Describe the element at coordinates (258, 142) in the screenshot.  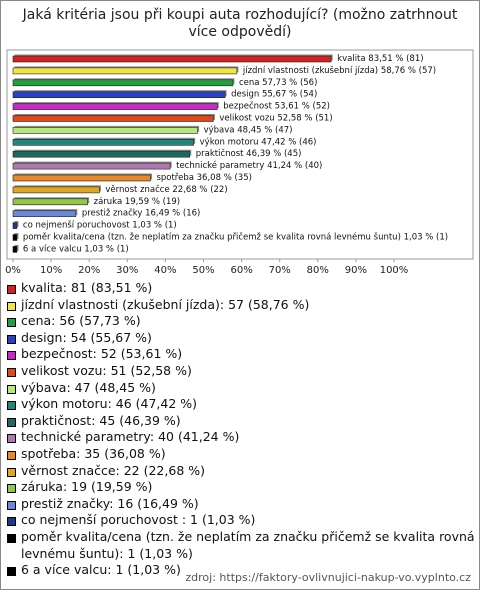
I see `bar-label: výkon motoru 47,42 % (46)` at that location.